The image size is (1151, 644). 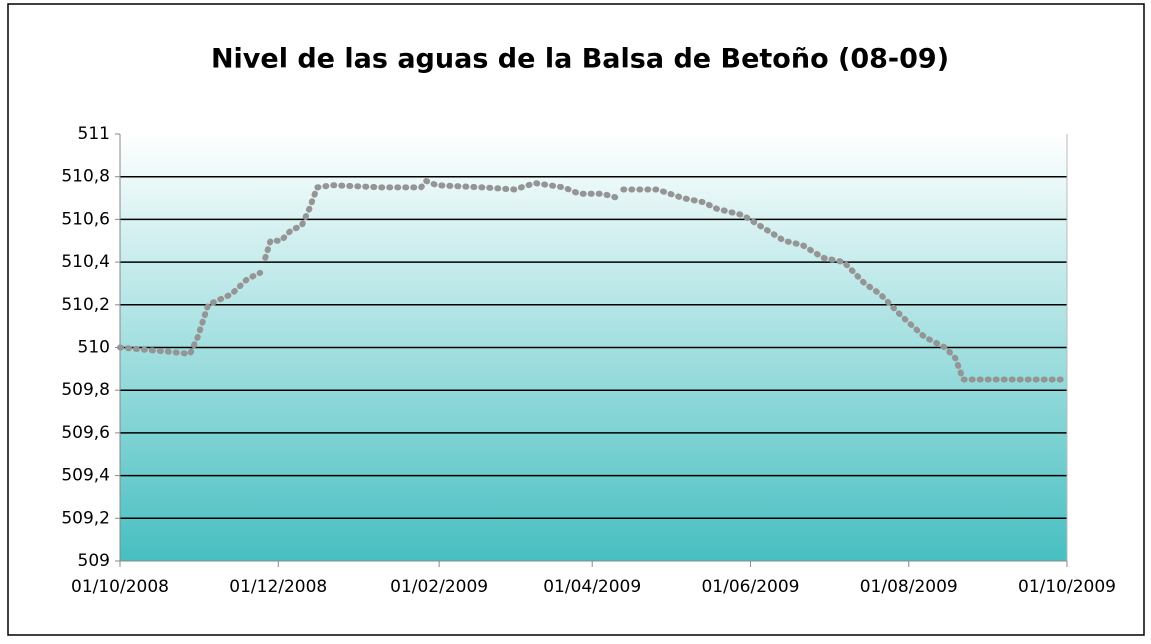 What do you see at coordinates (85, 177) in the screenshot?
I see `y-tick-label: 510,8` at bounding box center [85, 177].